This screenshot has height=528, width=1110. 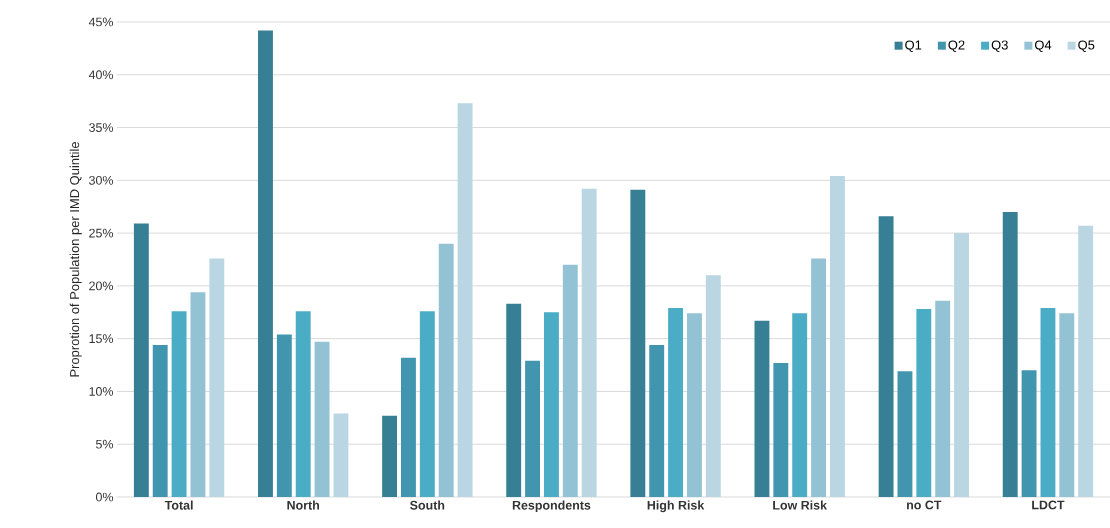 I want to click on y-tick-label: 30%, so click(x=101, y=180).